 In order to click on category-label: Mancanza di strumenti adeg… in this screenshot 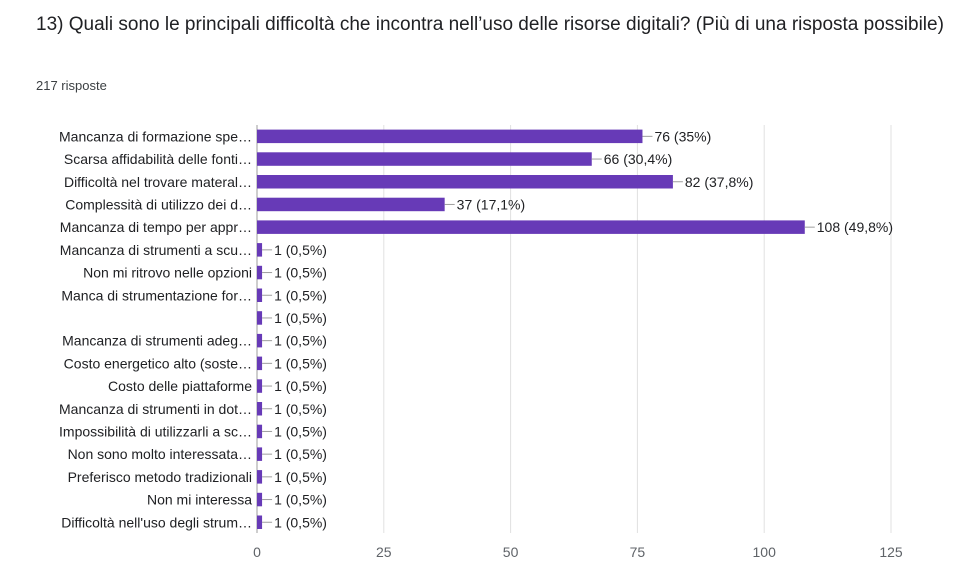, I will do `click(157, 341)`.